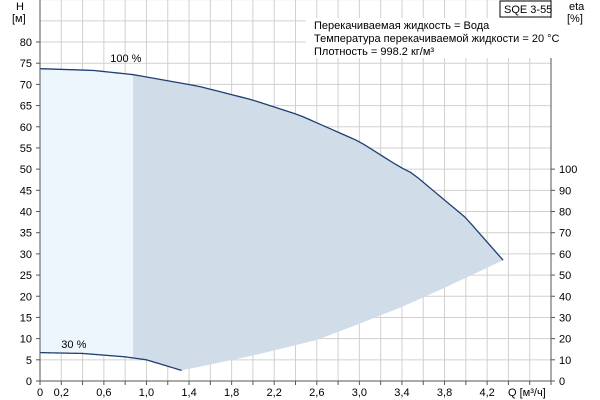  What do you see at coordinates (374, 52) in the screenshot?
I see `info-line-3: Плотность = 998.2 кг/м³` at bounding box center [374, 52].